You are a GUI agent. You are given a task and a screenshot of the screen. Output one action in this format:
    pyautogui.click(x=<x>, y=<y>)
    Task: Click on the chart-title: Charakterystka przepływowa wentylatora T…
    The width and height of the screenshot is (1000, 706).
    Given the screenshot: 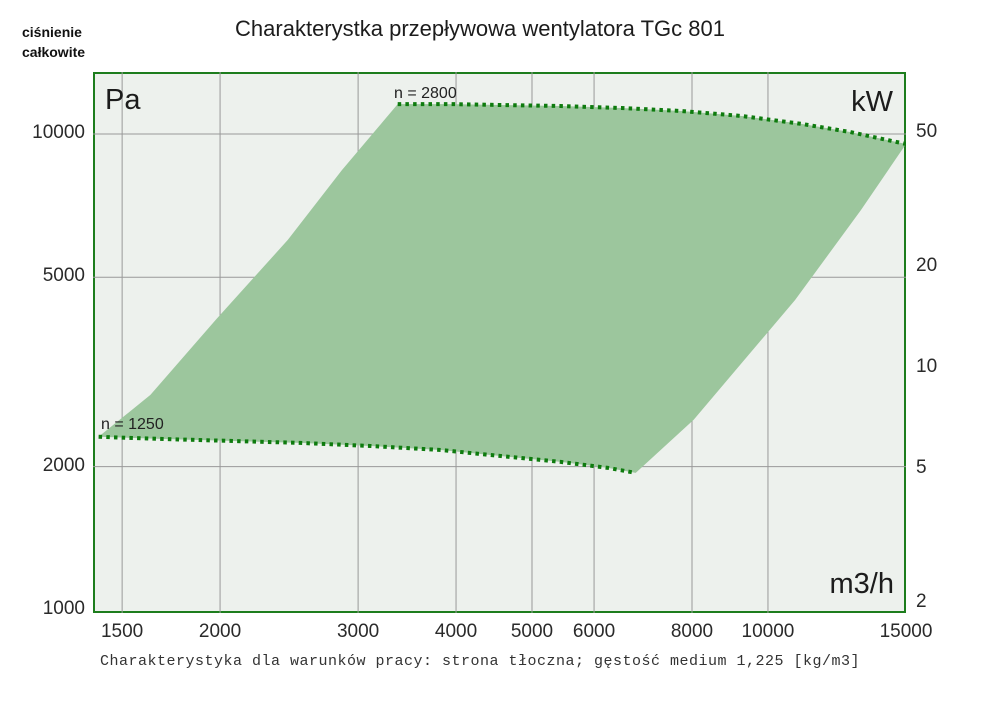 What is the action you would take?
    pyautogui.click(x=480, y=28)
    